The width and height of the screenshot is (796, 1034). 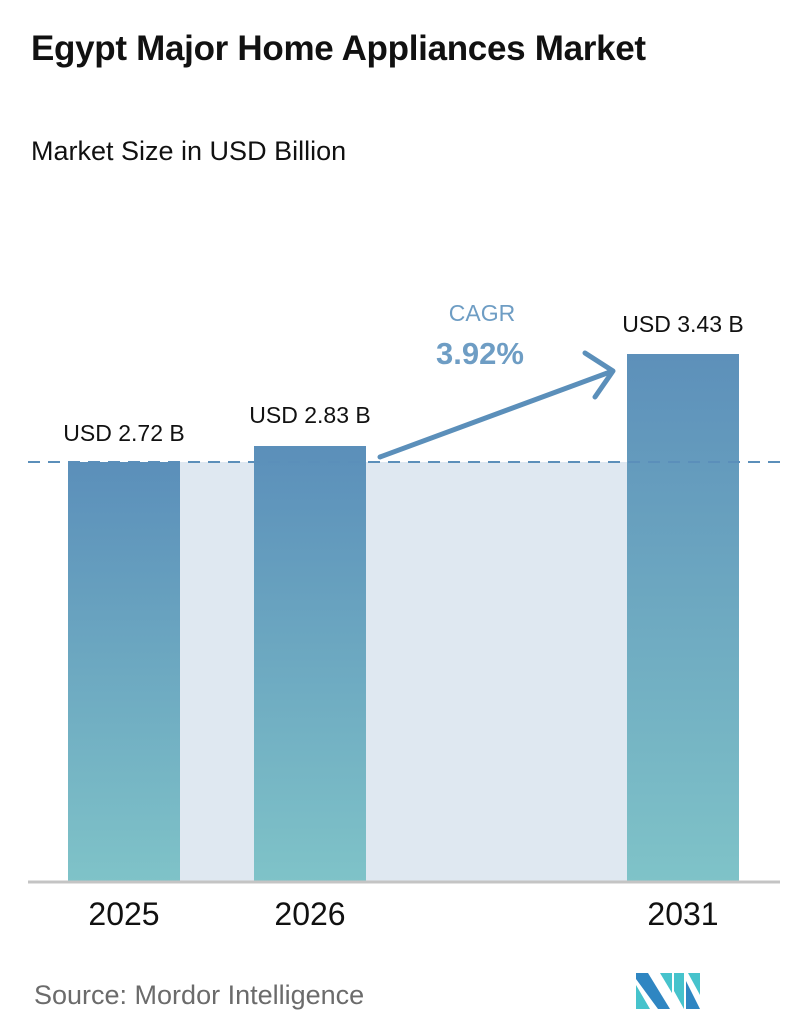 I want to click on bar-value-label-2025: USD 2.72 B, so click(x=124, y=433).